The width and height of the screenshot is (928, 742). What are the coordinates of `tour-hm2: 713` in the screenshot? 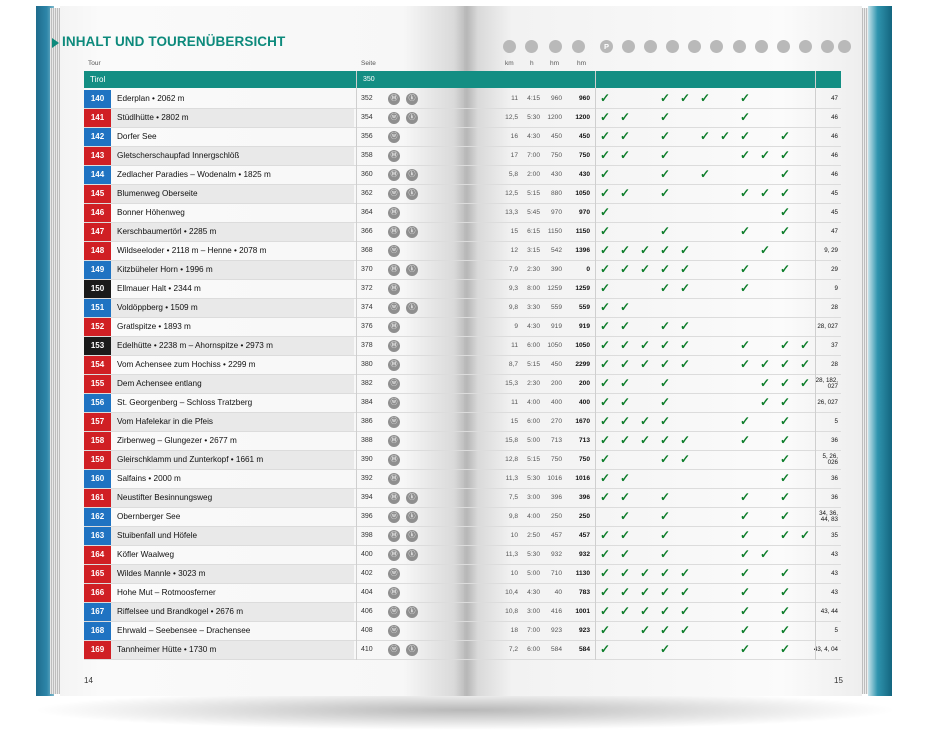 It's located at (584, 440).